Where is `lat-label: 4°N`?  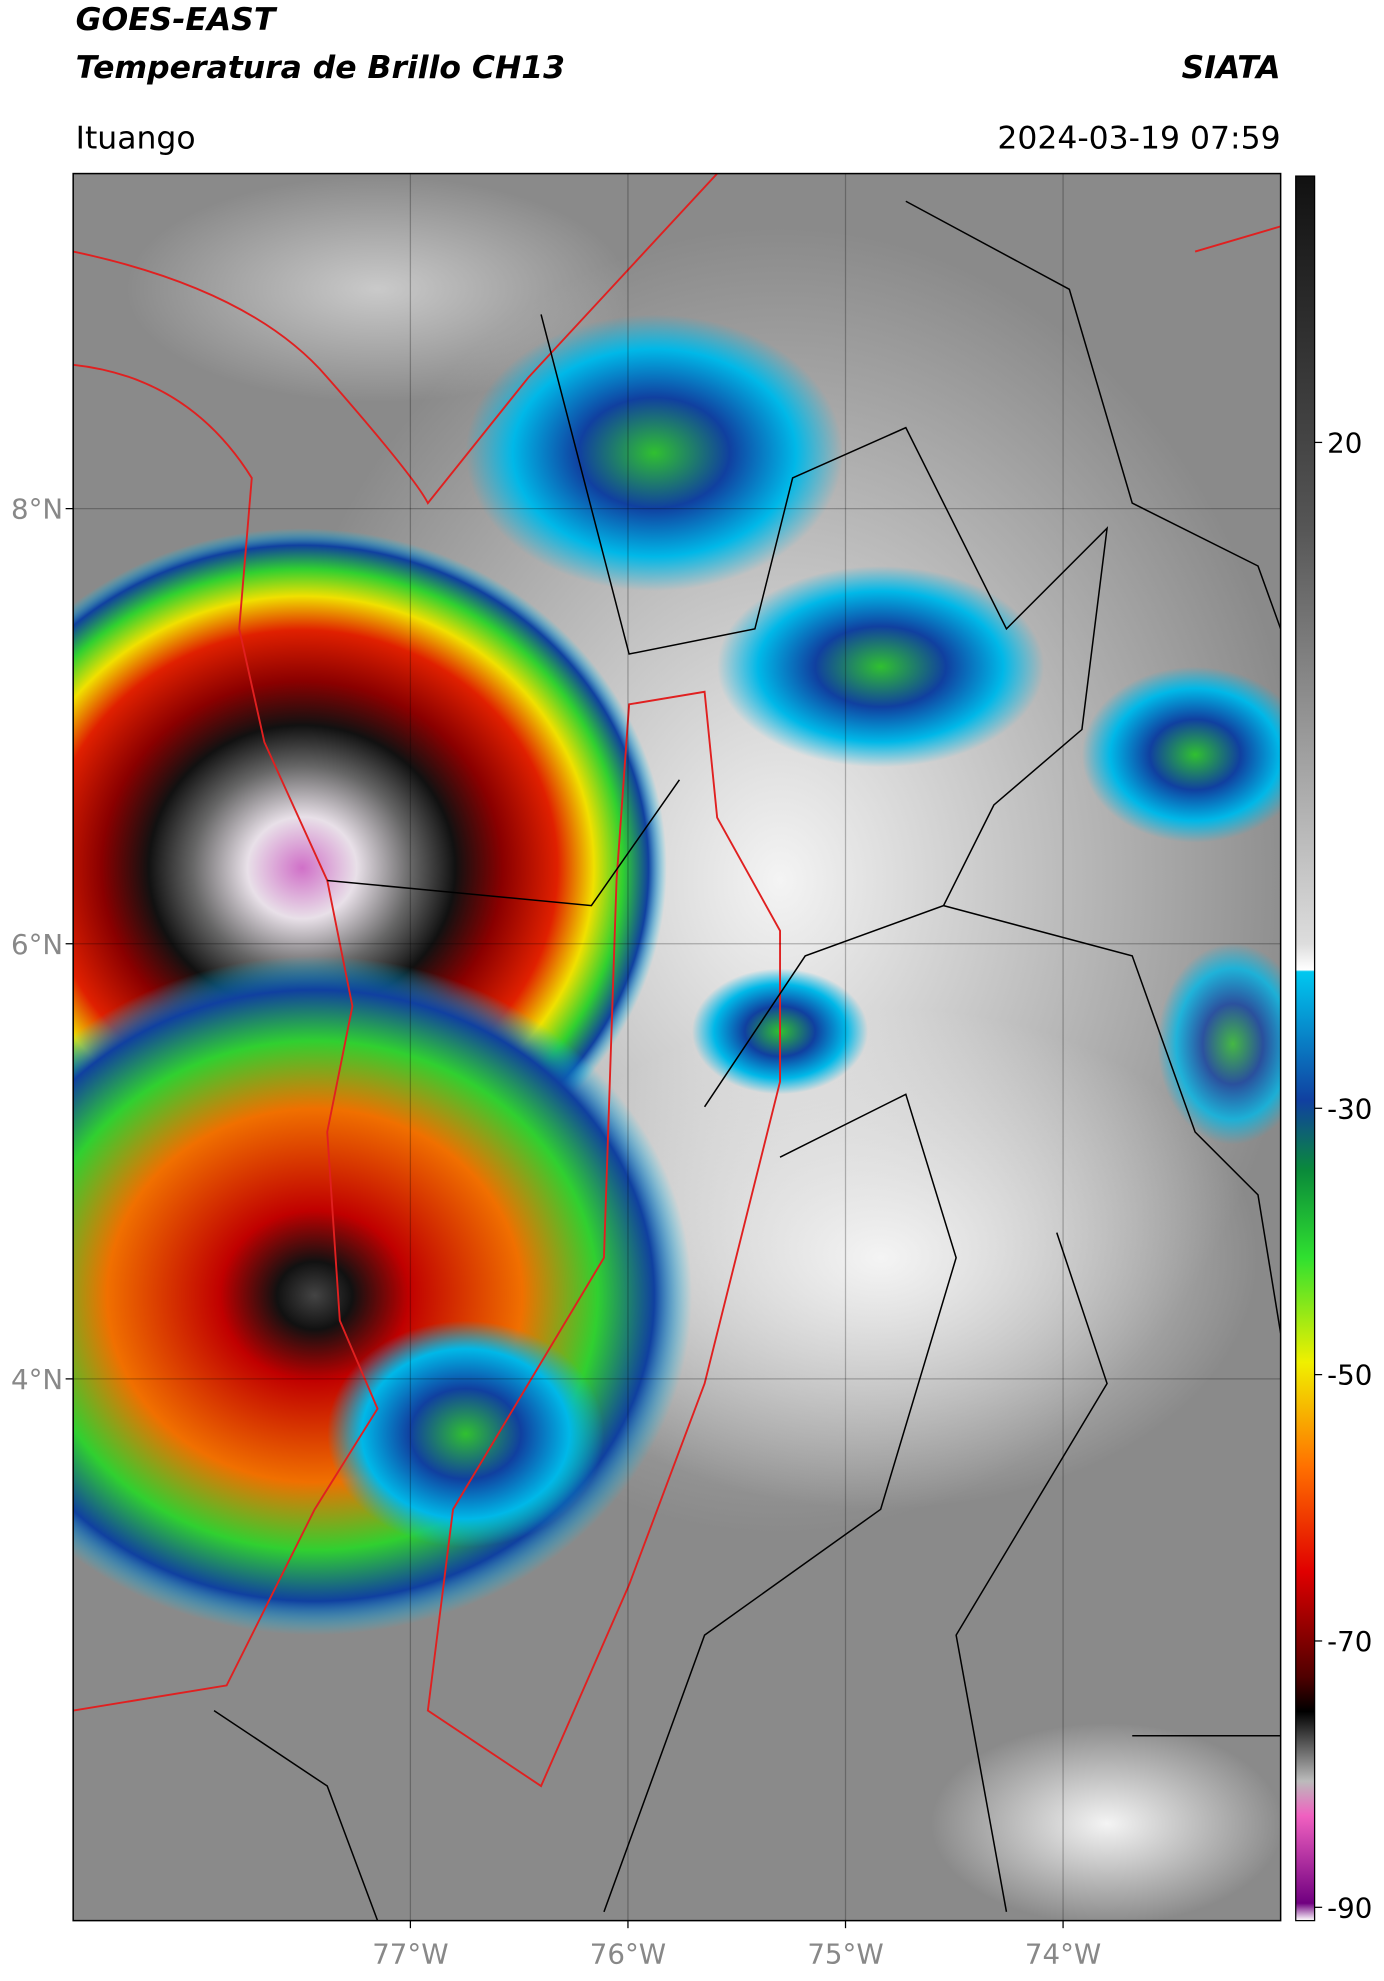 lat-label: 4°N is located at coordinates (37, 1379).